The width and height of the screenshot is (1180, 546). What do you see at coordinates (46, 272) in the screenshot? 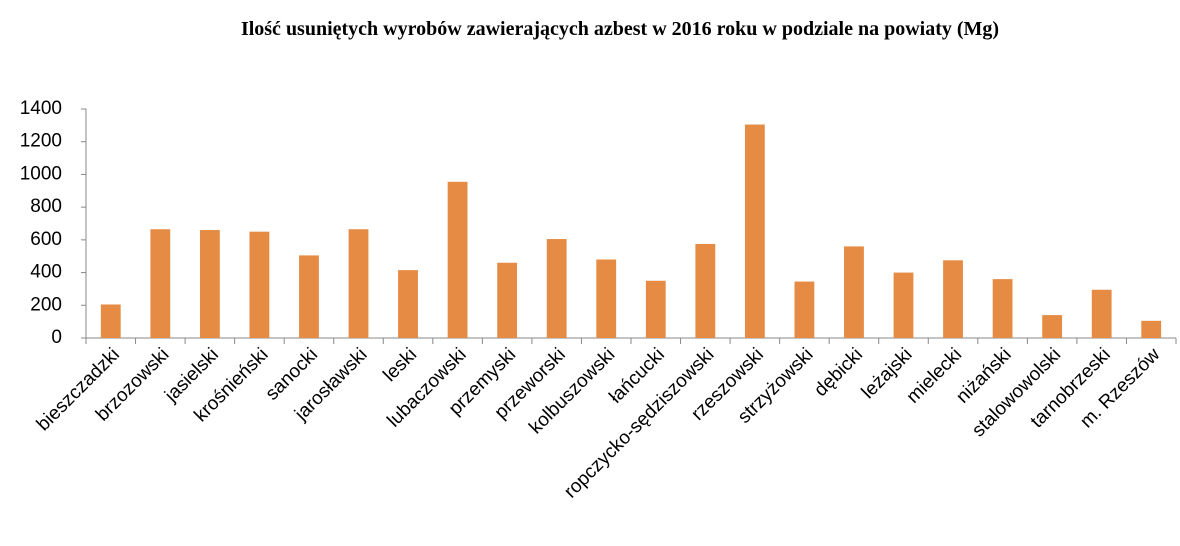
I see `y-tick-label: 400` at bounding box center [46, 272].